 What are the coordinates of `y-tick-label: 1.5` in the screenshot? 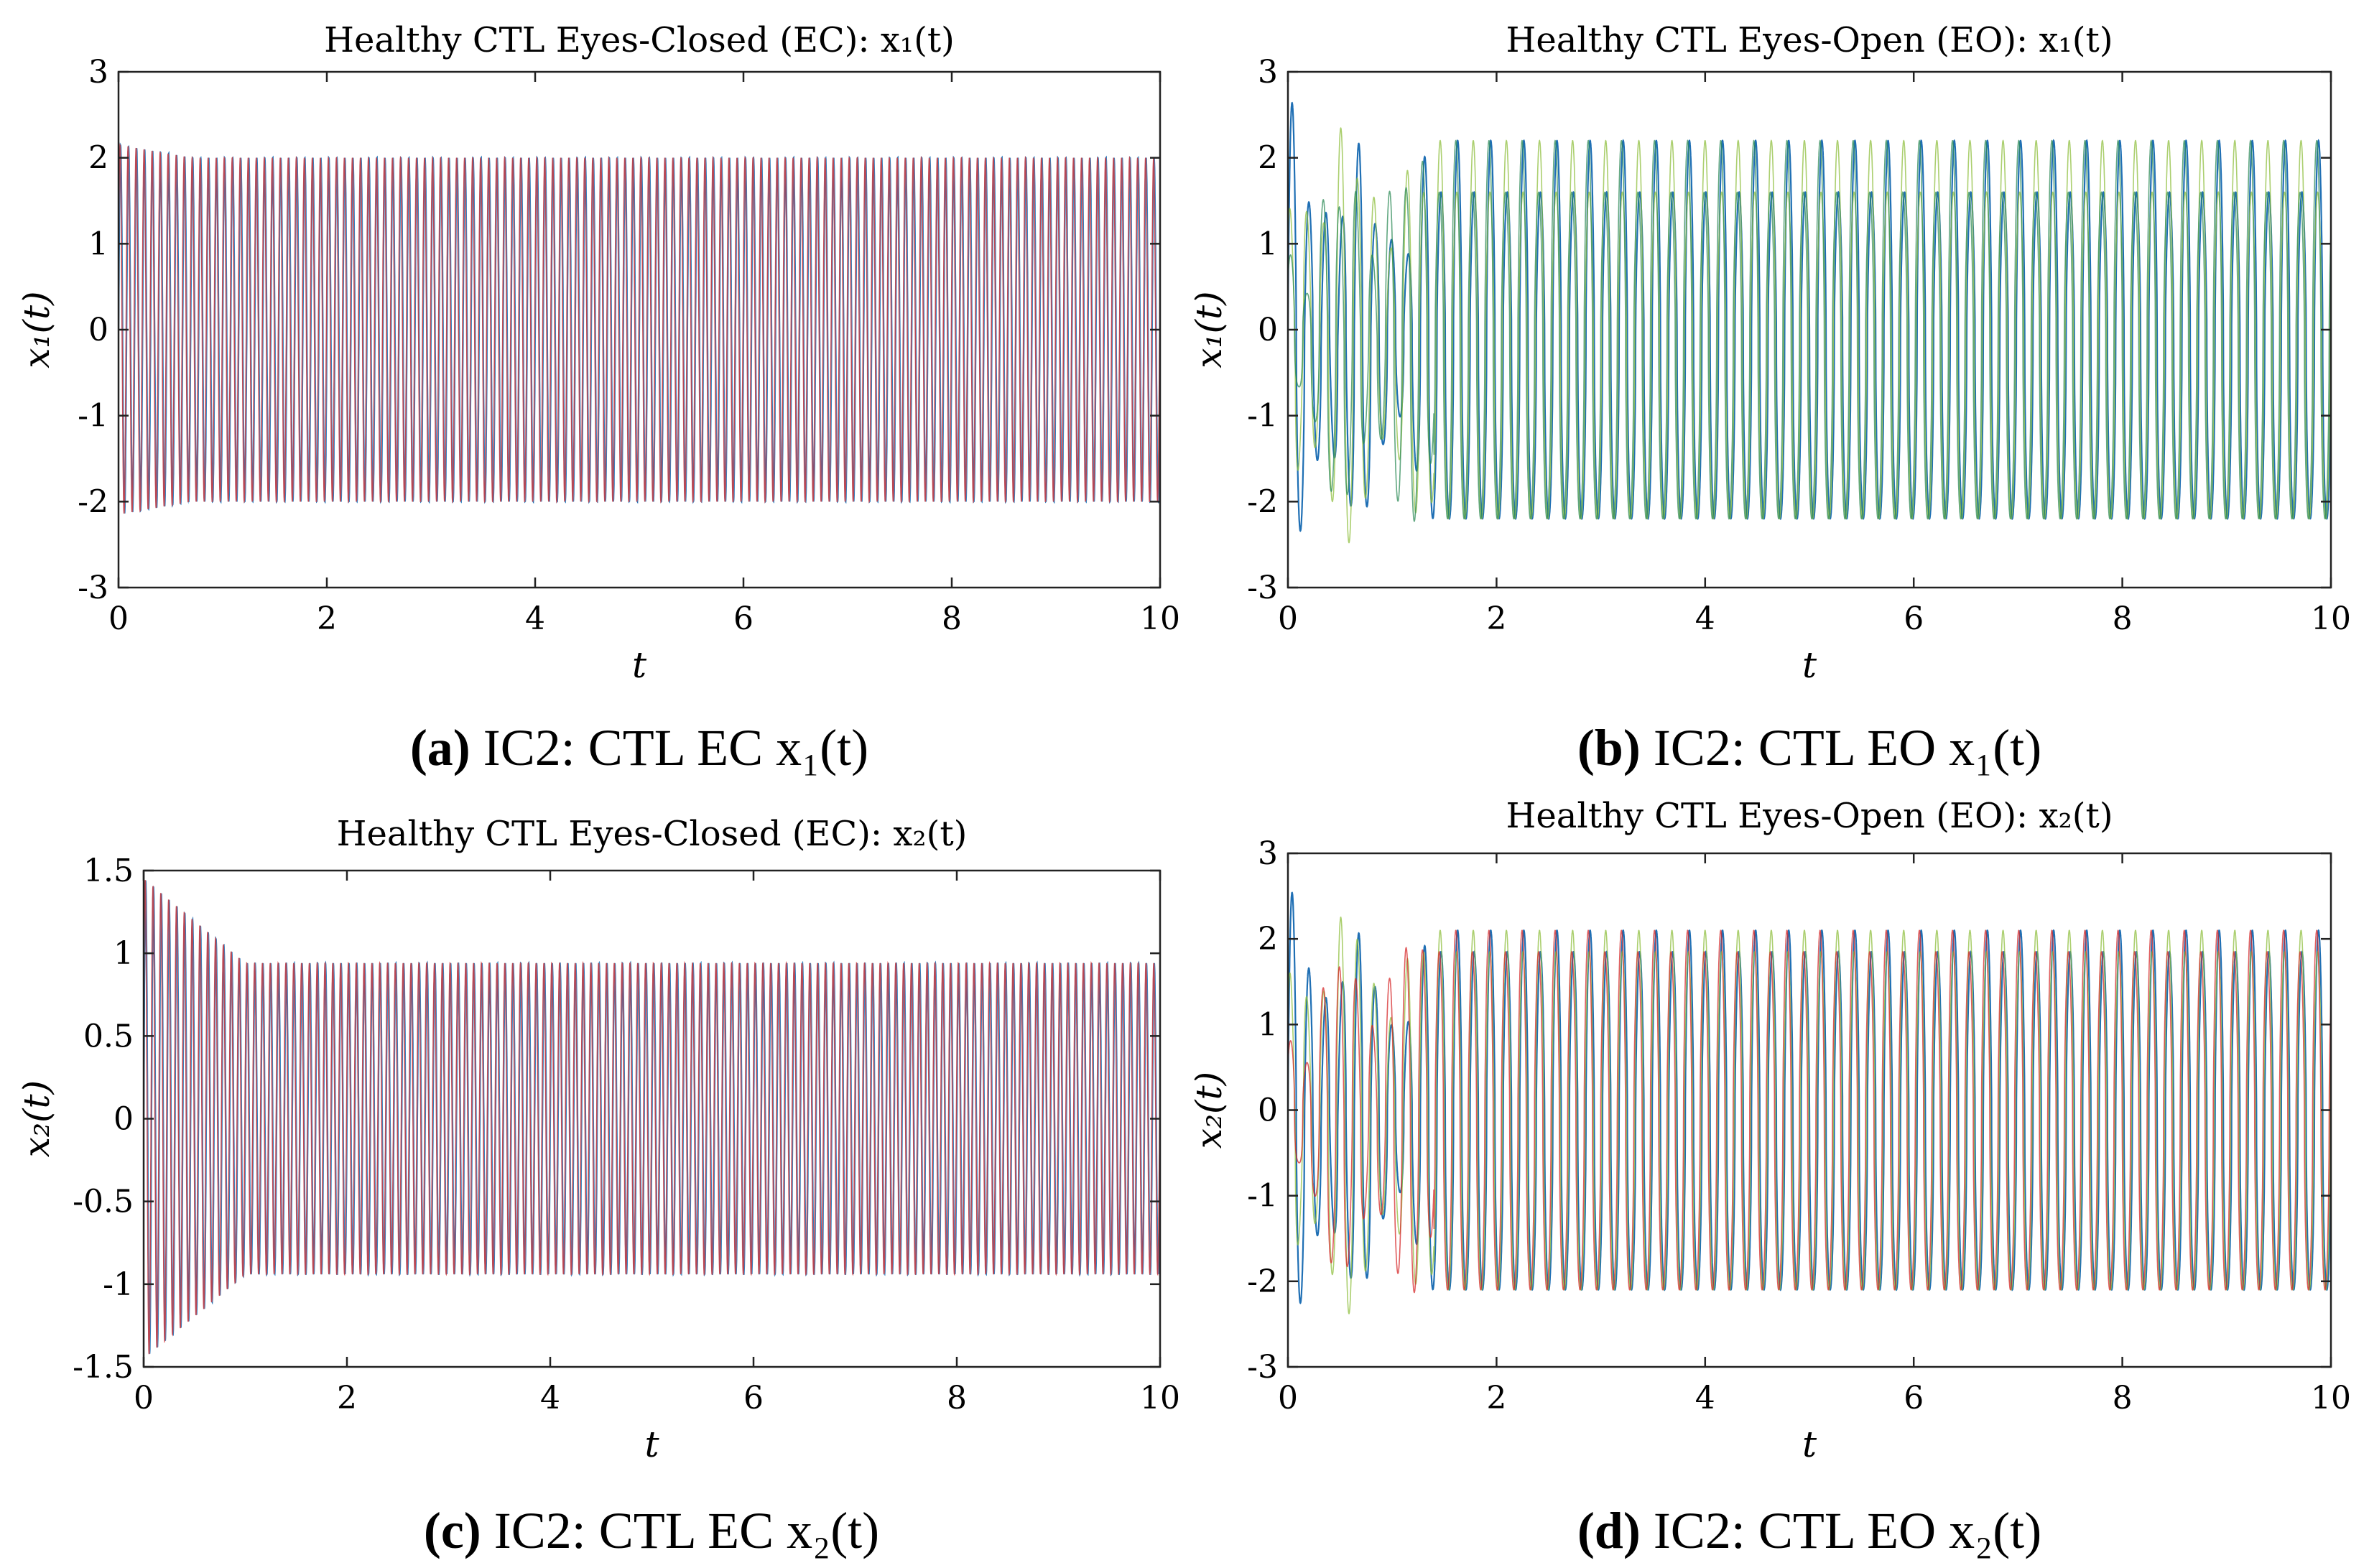 It's located at (109, 871).